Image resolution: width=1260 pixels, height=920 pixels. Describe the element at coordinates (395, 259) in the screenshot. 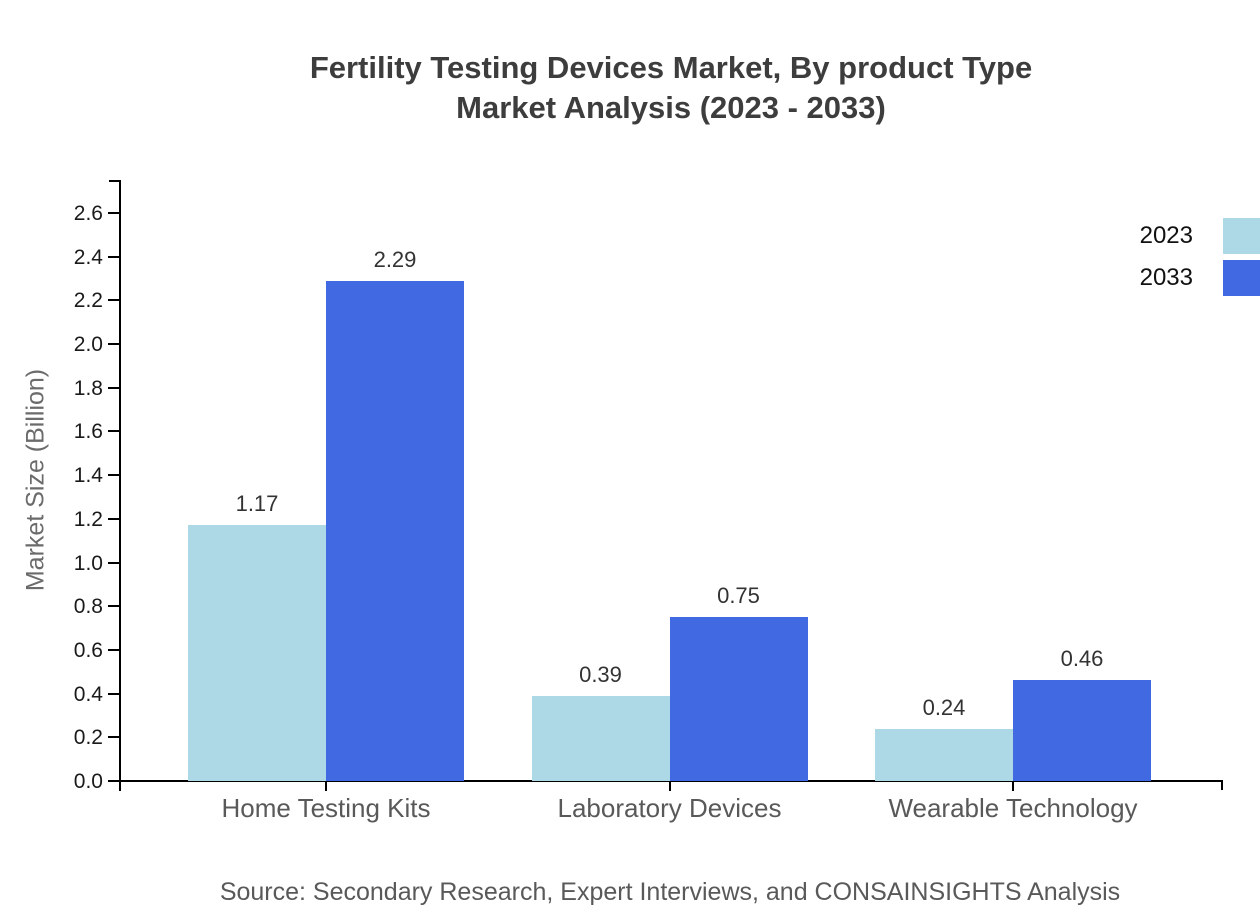

I see `bar-value-label: 2.29` at that location.